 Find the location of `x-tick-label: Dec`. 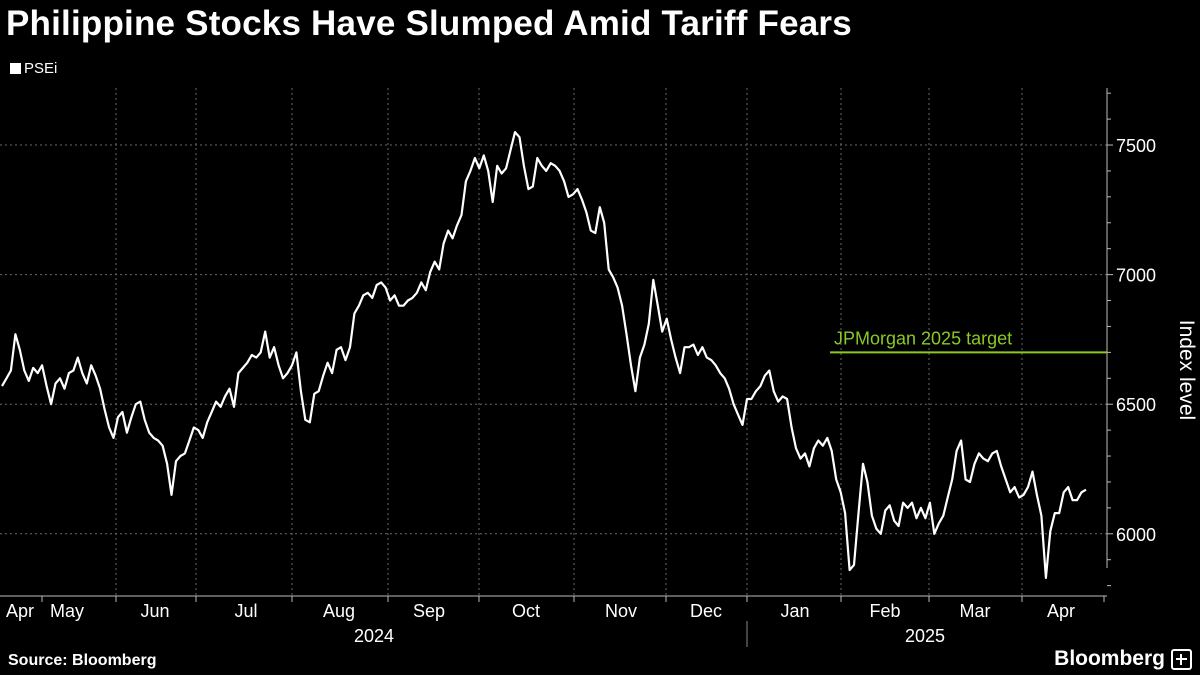

x-tick-label: Dec is located at coordinates (706, 611).